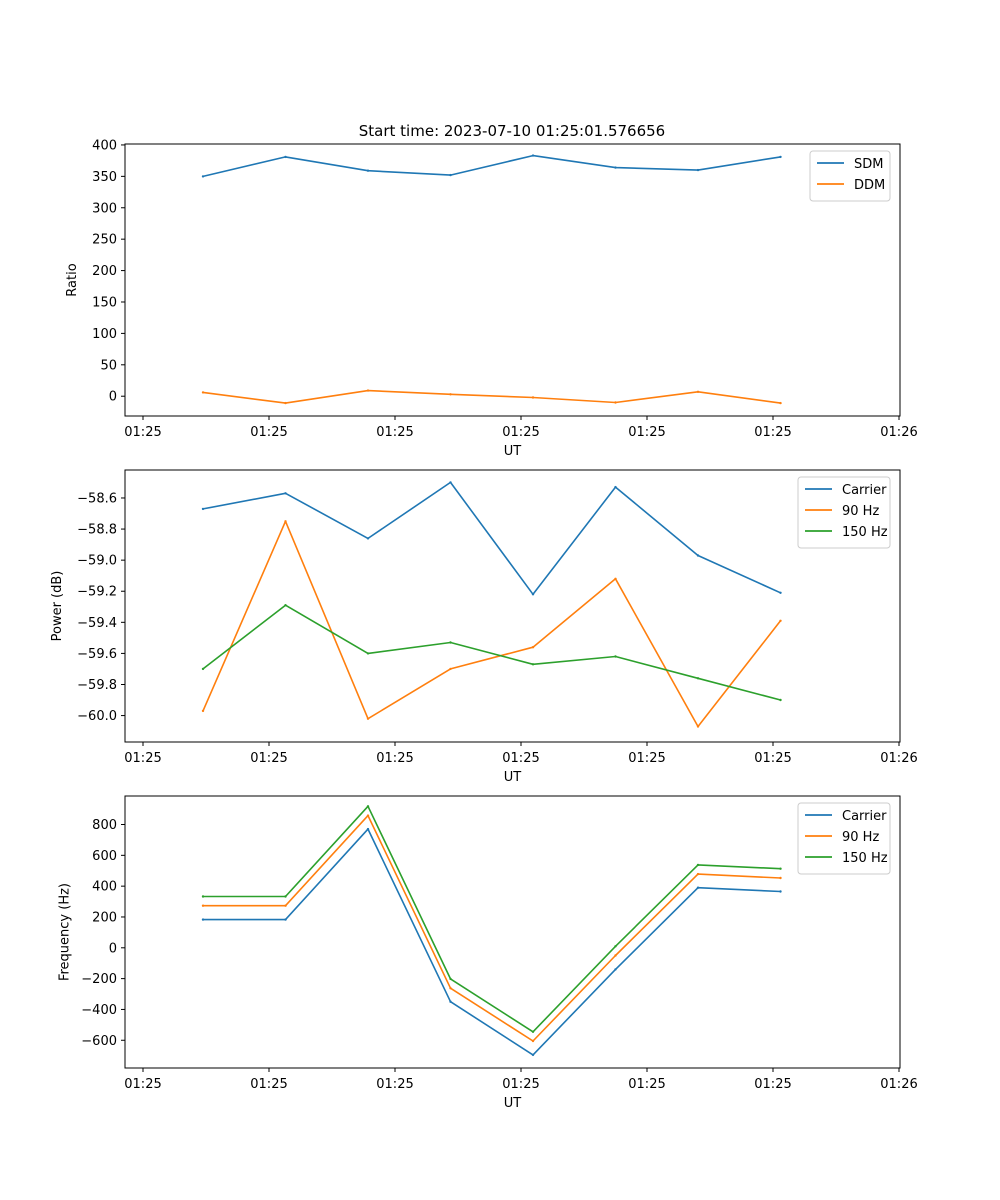  I want to click on y-tick-label: −59.4, so click(97, 623).